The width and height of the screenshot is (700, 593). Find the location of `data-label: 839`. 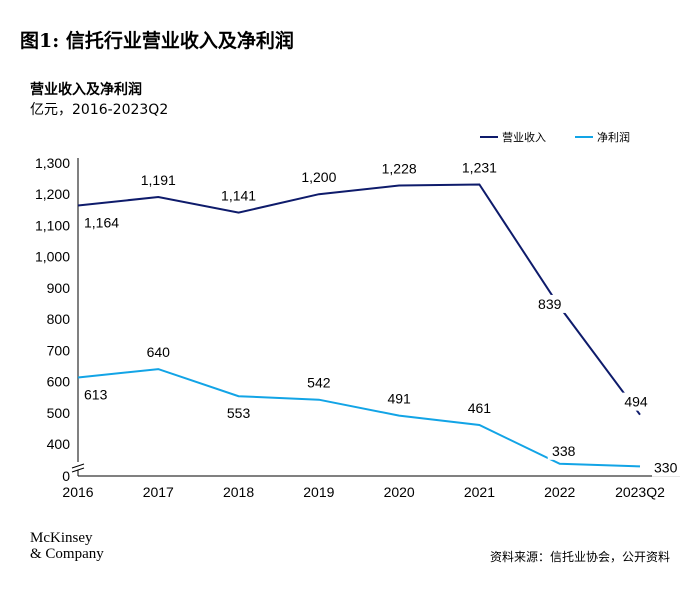

data-label: 839 is located at coordinates (550, 304).